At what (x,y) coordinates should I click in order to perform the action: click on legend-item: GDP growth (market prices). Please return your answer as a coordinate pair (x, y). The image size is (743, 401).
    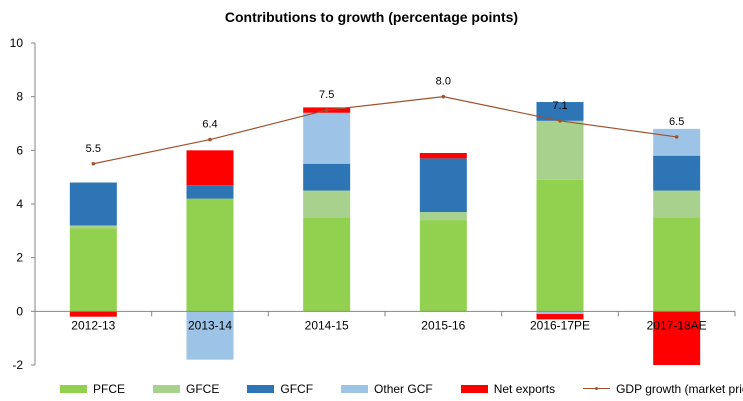
    Looking at the image, I should click on (663, 389).